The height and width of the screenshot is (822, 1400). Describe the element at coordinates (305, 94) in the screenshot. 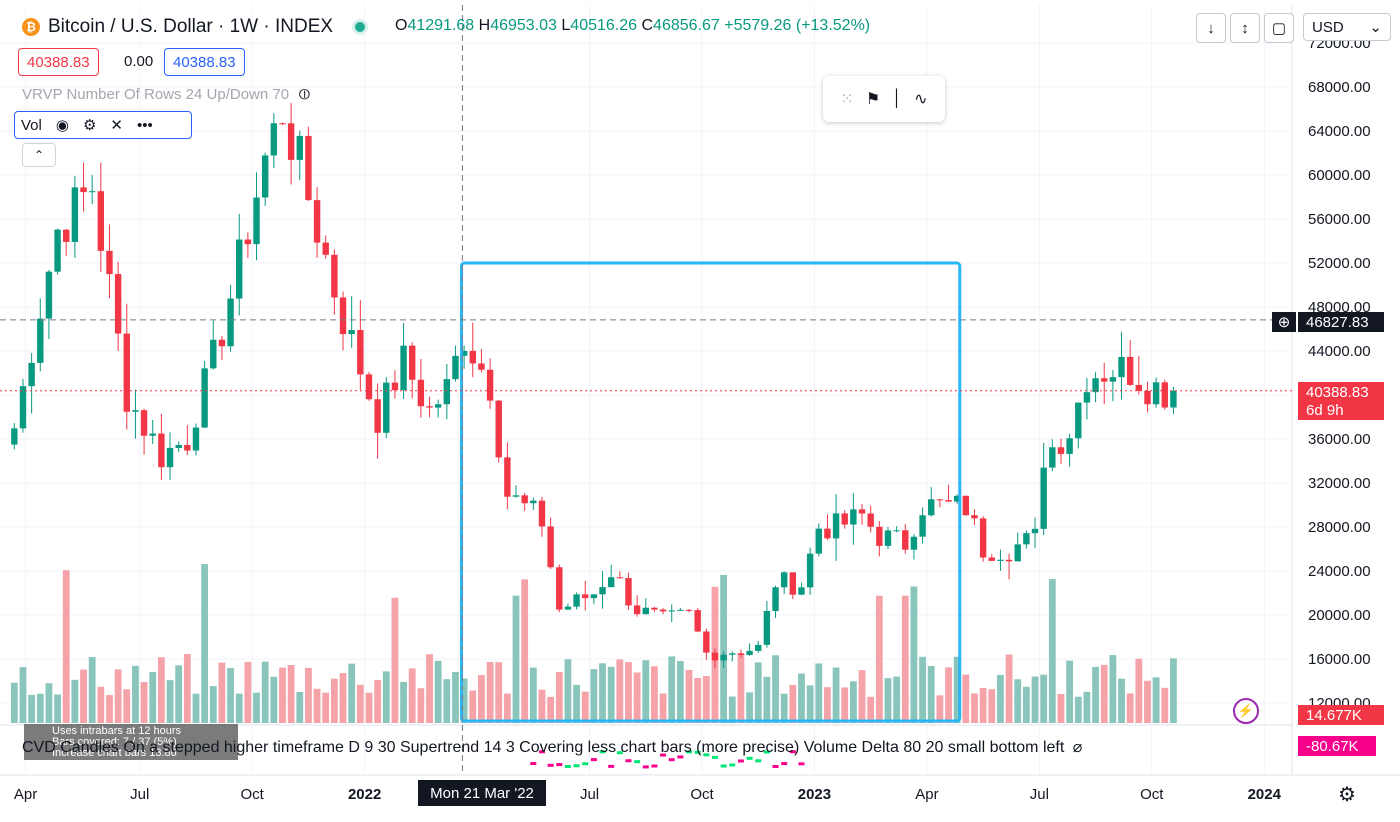

I see `hidden-eye-icon: ⦶` at that location.